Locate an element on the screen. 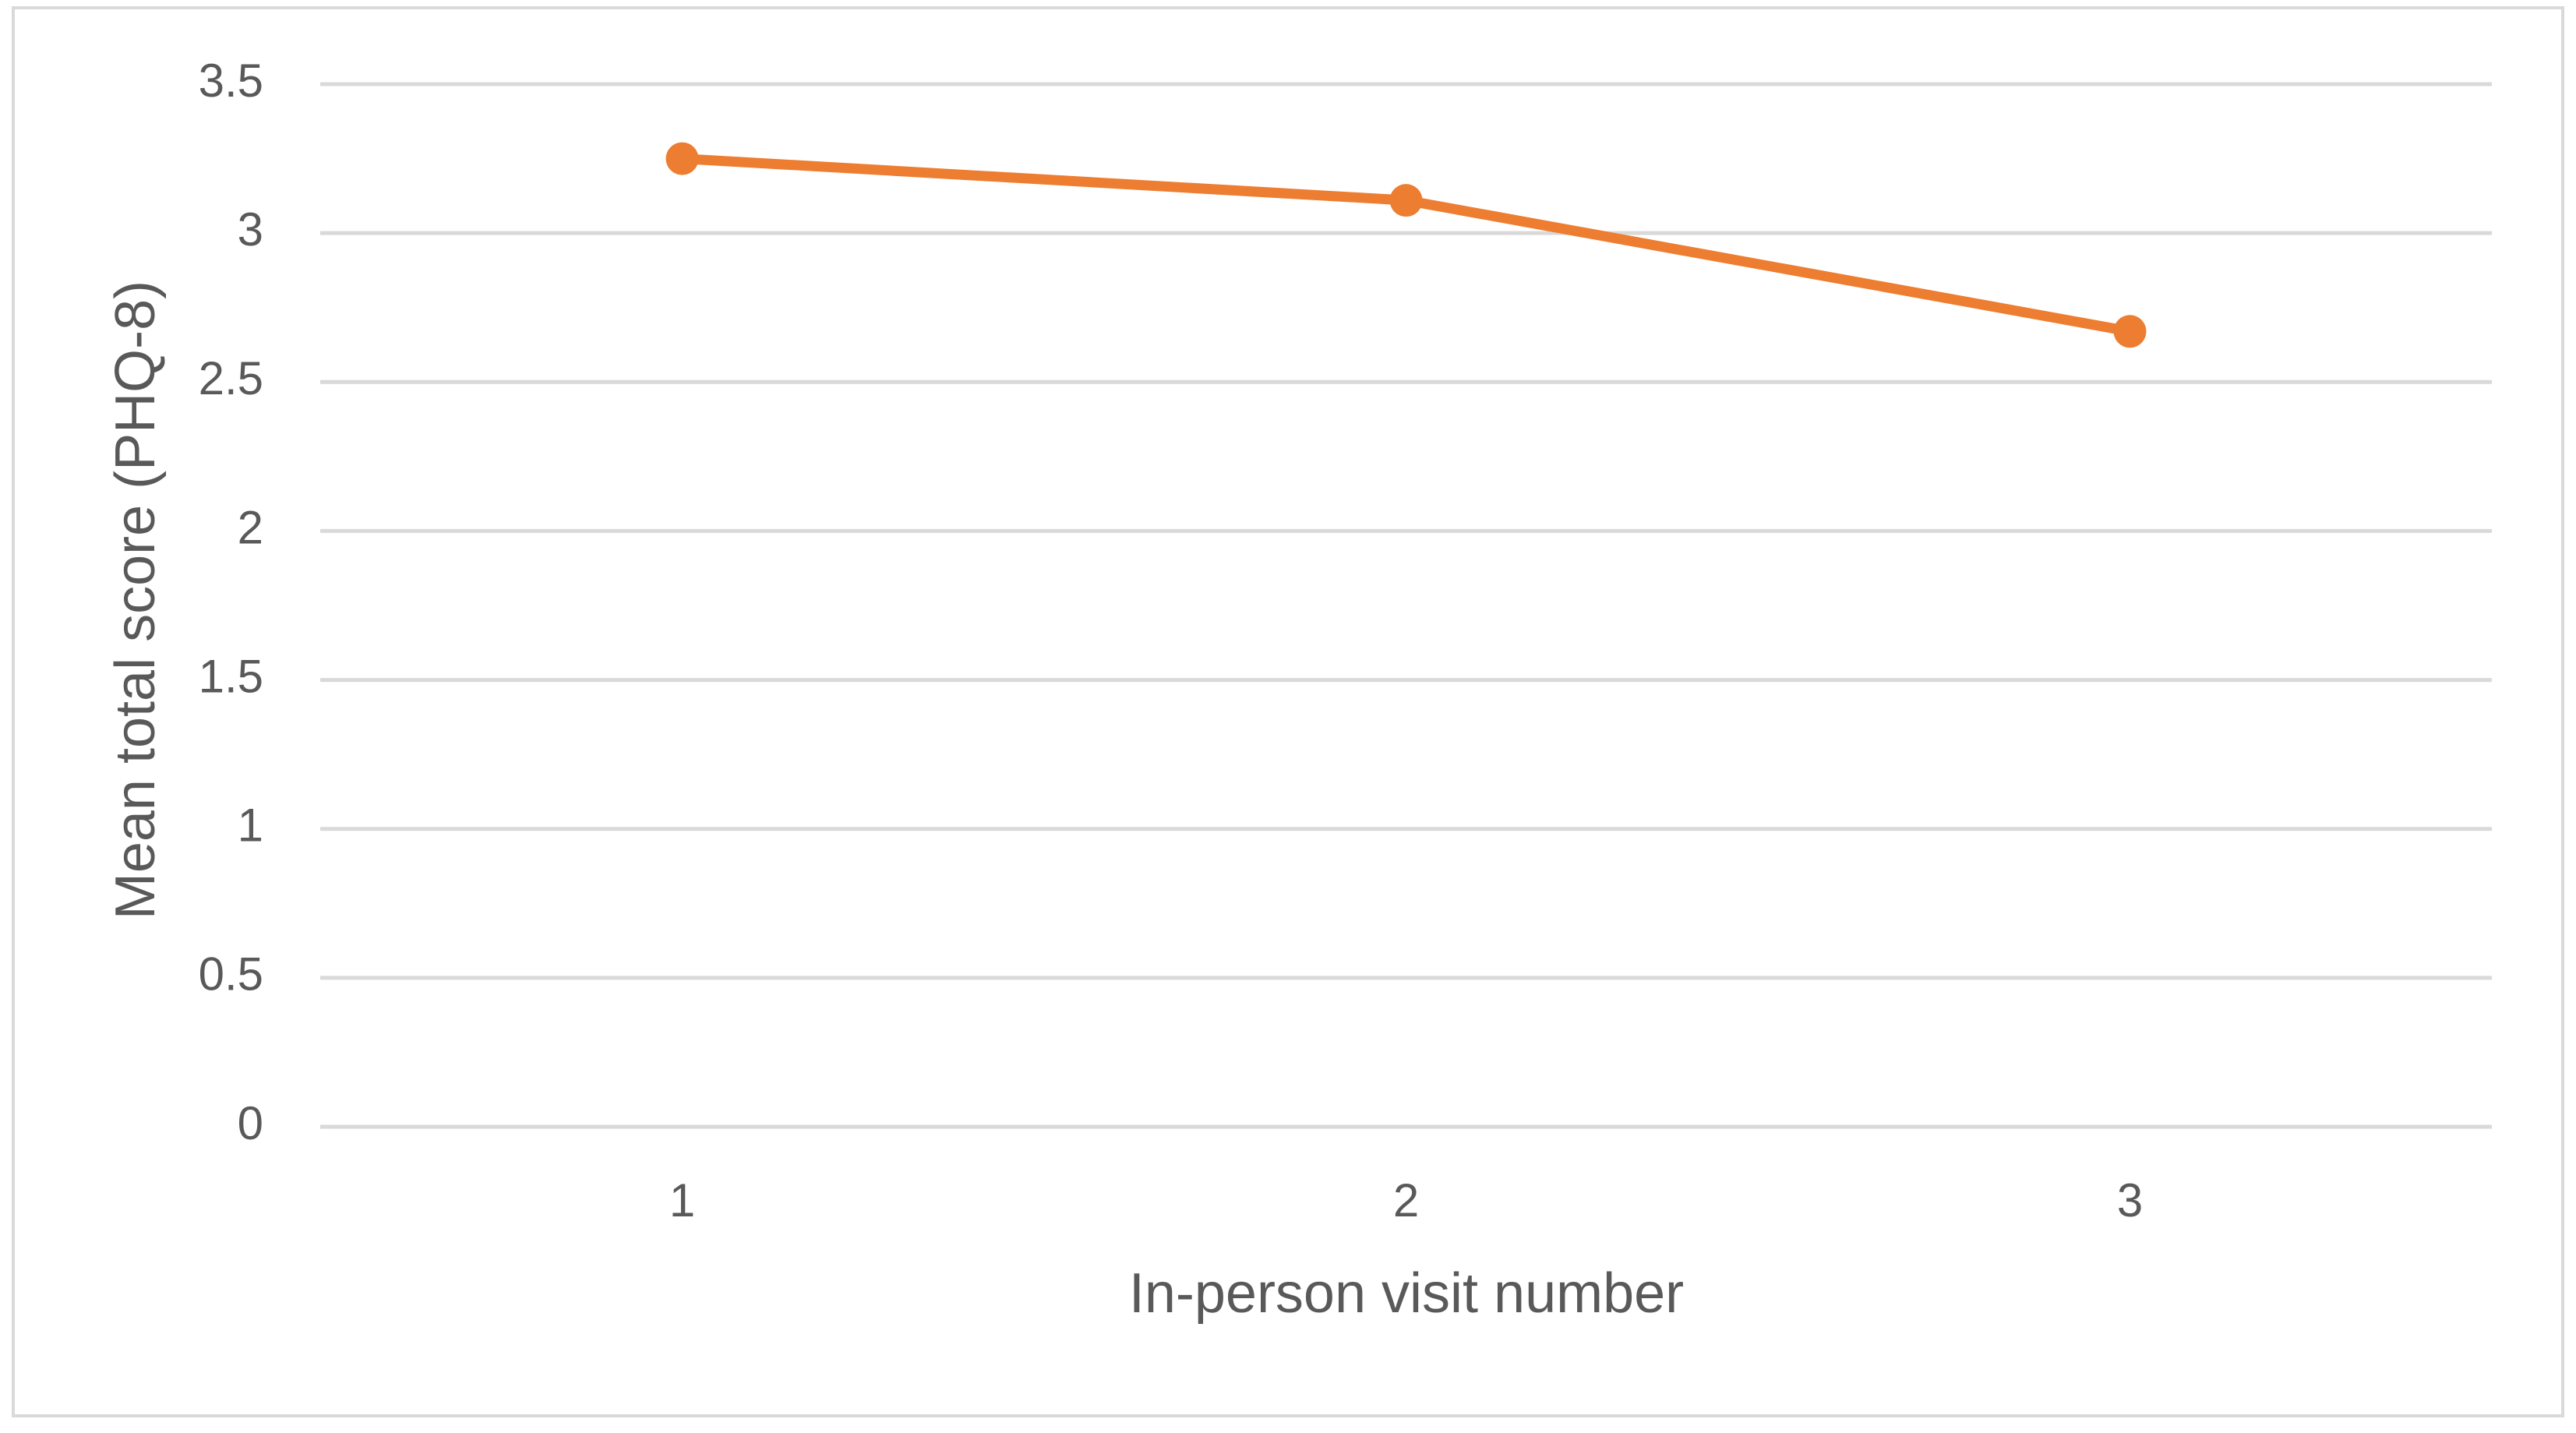 Image resolution: width=2576 pixels, height=1433 pixels. x-tick-label: 3 is located at coordinates (2130, 1200).